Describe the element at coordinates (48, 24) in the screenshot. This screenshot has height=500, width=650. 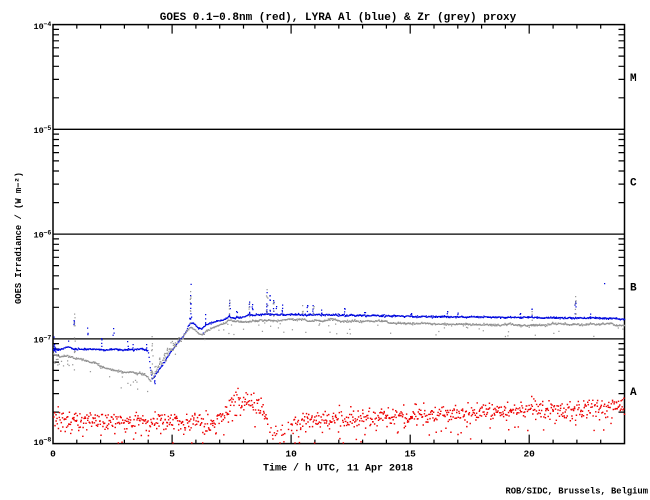
I see `svg-text: −4` at that location.